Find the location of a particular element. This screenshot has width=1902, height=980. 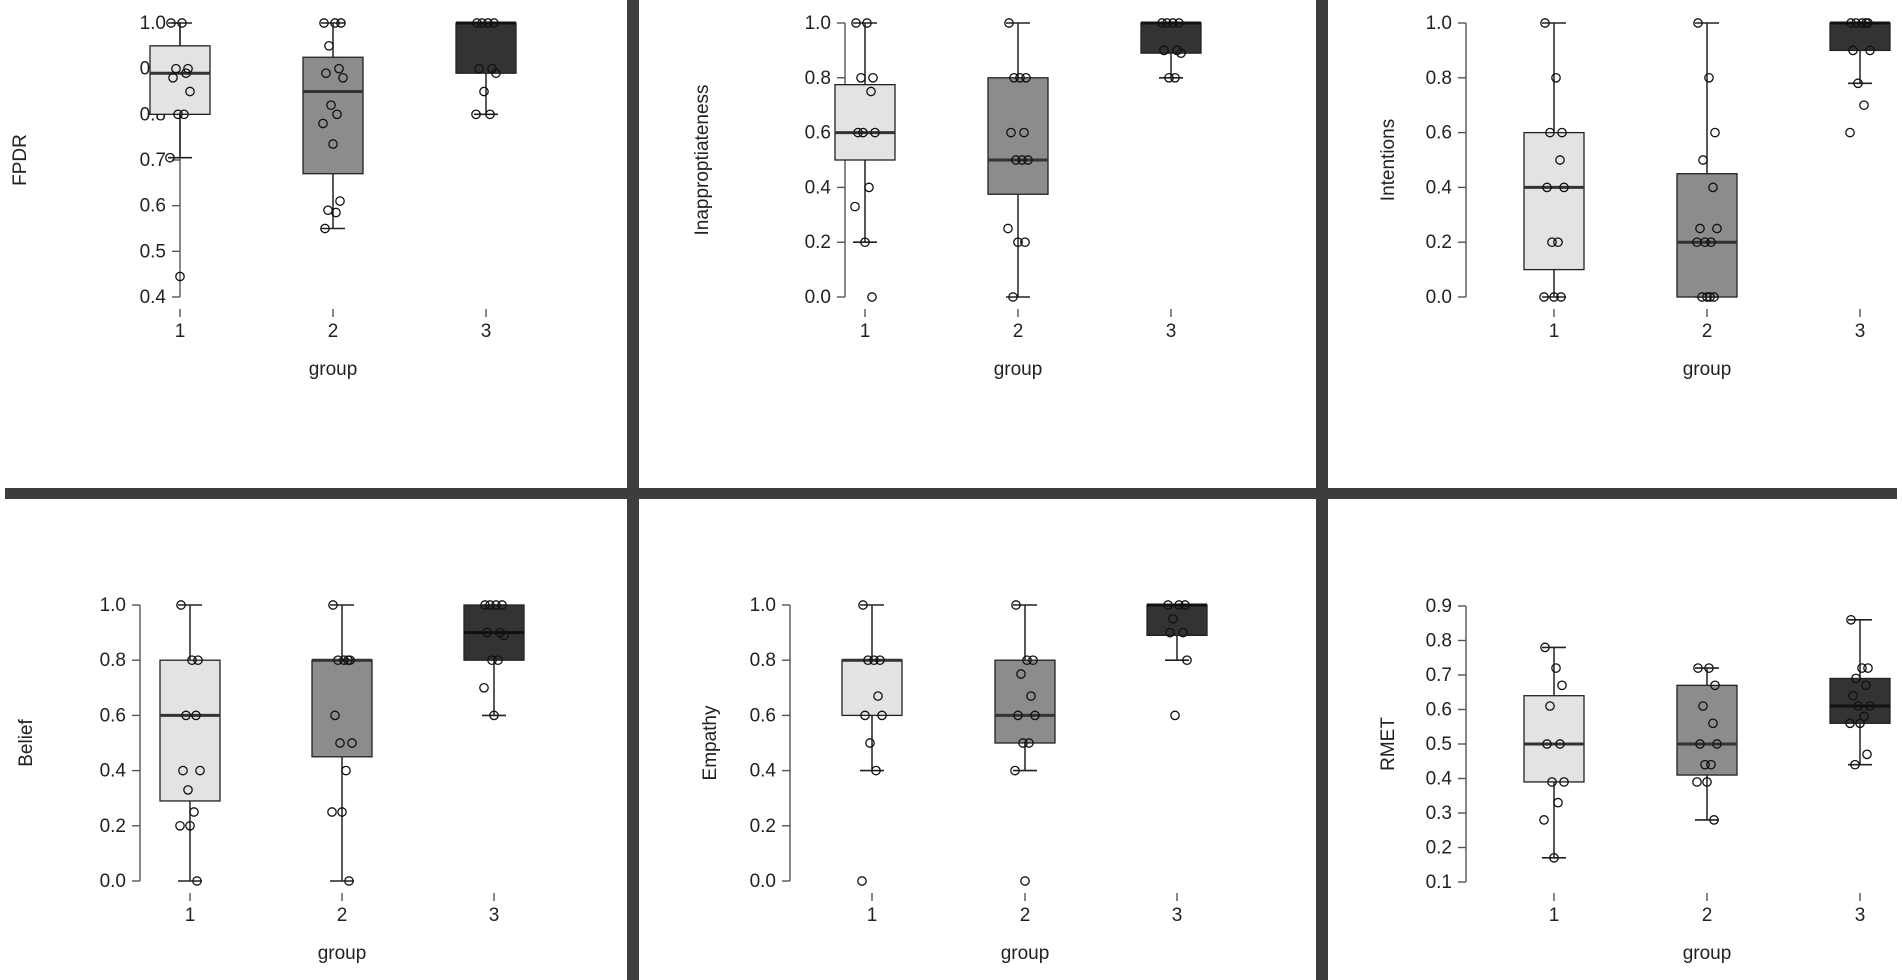

y-tick-label: 0.7 is located at coordinates (1439, 675).